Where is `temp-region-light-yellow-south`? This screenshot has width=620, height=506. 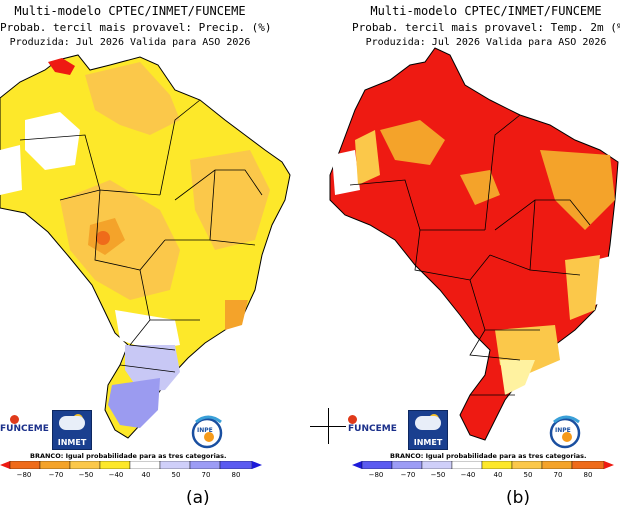 temp-region-light-yellow-south is located at coordinates (517, 377).